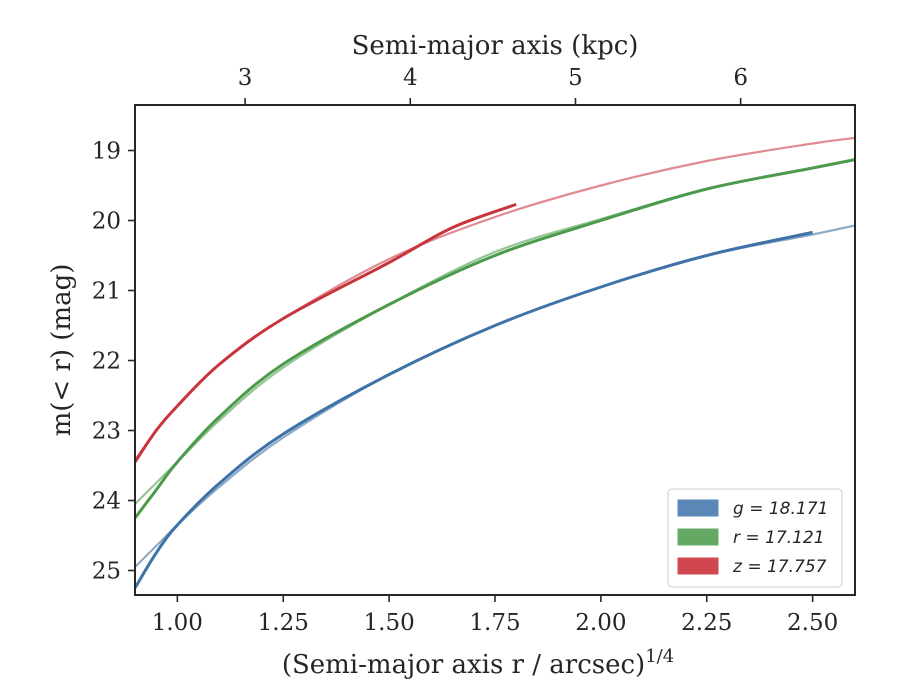  Describe the element at coordinates (106, 362) in the screenshot. I see `y-tick-label: 22` at that location.